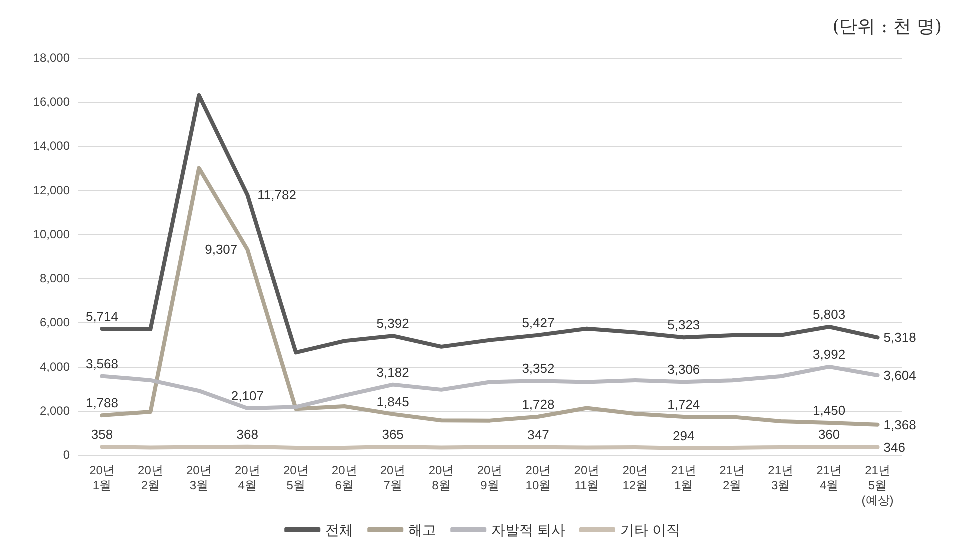  What do you see at coordinates (247, 434) in the screenshot?
I see `data-label: 368` at bounding box center [247, 434].